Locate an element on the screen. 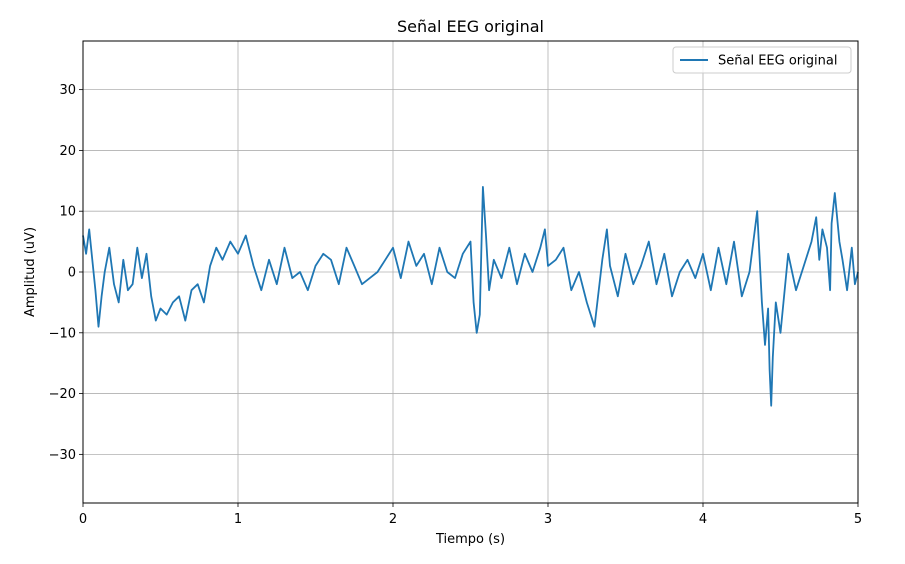  y-tick-label: 20 is located at coordinates (67, 151).